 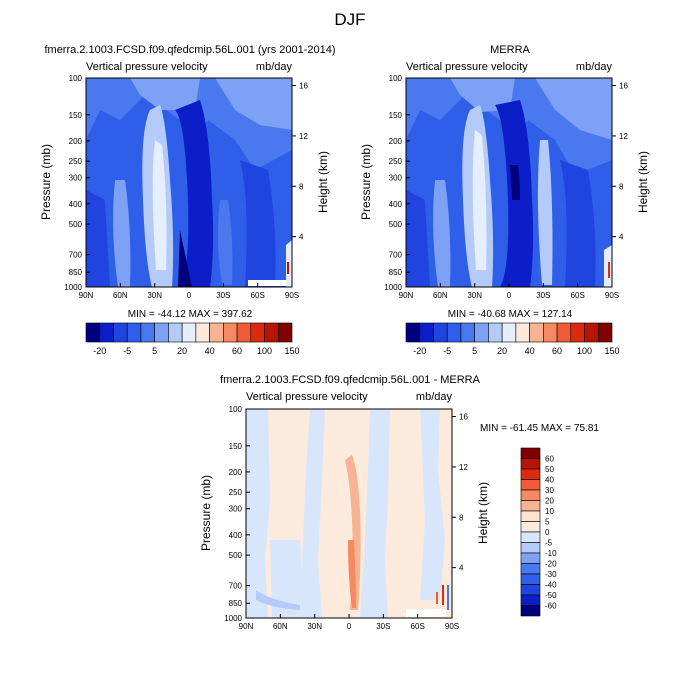 I want to click on panel-merra-subtitle-left: Vertical pressure velocity, so click(x=467, y=67).